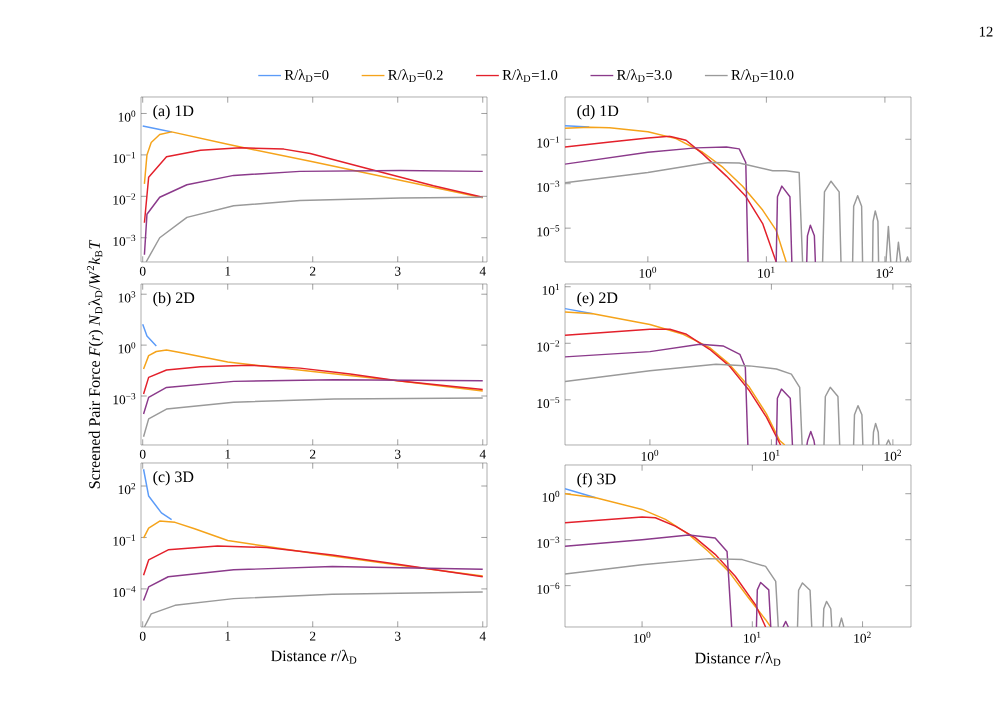 The width and height of the screenshot is (1007, 717). I want to click on y-tick-label: 10$^{1}$, so click(551, 289).